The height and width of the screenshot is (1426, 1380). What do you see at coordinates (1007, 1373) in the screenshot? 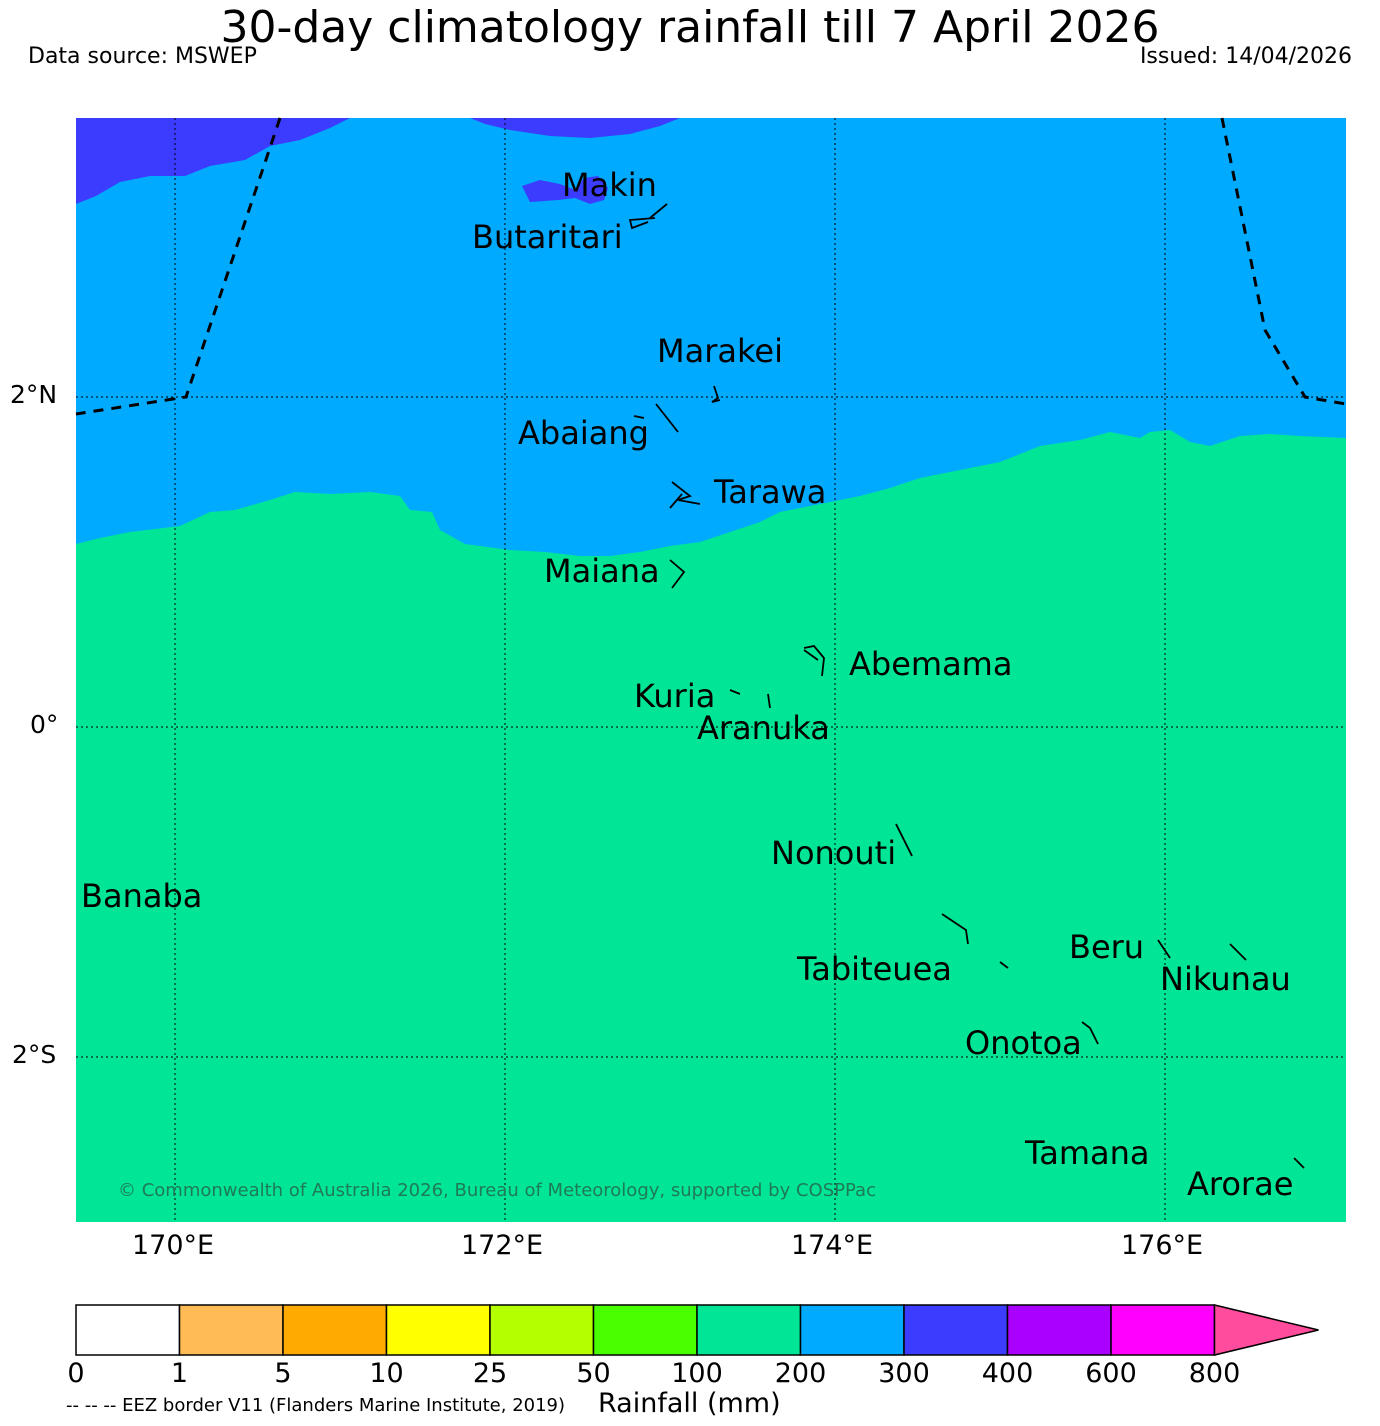
I see `colorbar-tick-label: 400` at bounding box center [1007, 1373].